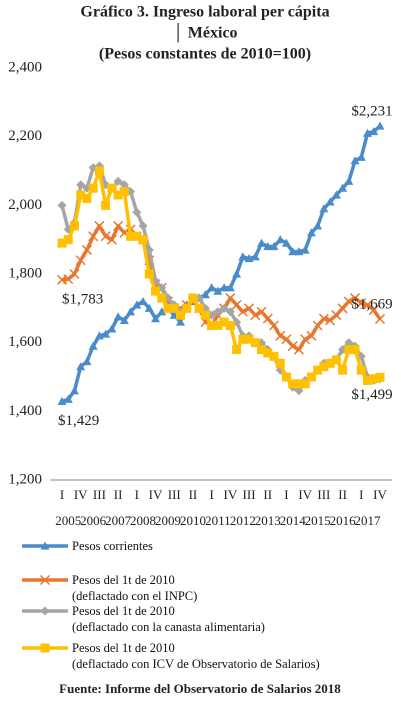  What do you see at coordinates (118, 520) in the screenshot?
I see `year-label: 2007` at bounding box center [118, 520].